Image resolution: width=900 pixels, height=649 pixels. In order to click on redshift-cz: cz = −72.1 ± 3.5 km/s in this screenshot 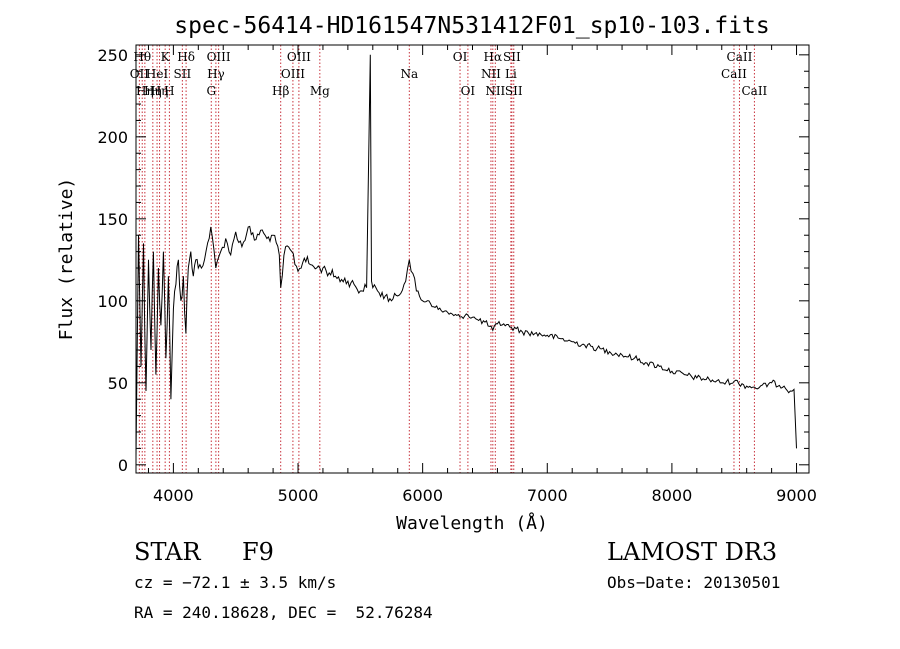, I will do `click(235, 582)`.